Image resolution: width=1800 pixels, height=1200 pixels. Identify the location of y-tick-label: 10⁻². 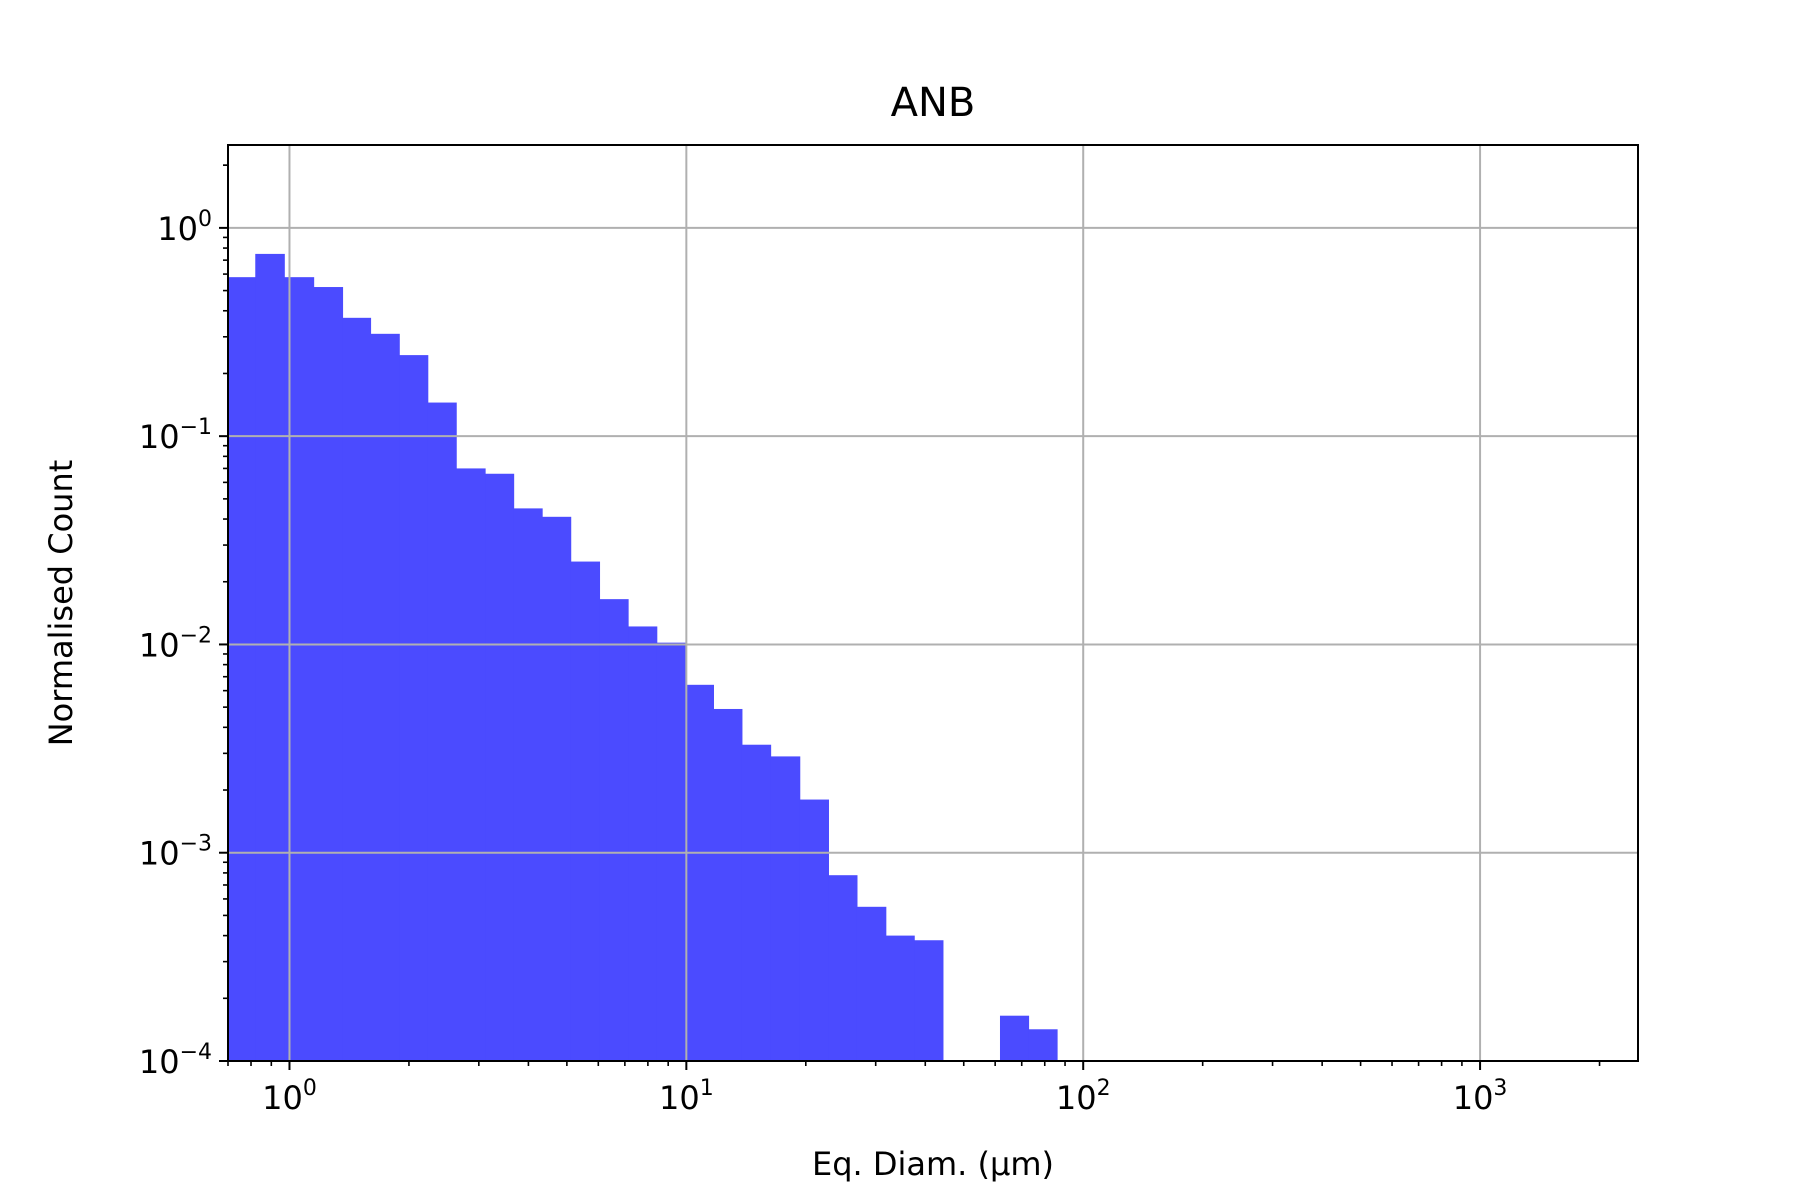
(175, 643).